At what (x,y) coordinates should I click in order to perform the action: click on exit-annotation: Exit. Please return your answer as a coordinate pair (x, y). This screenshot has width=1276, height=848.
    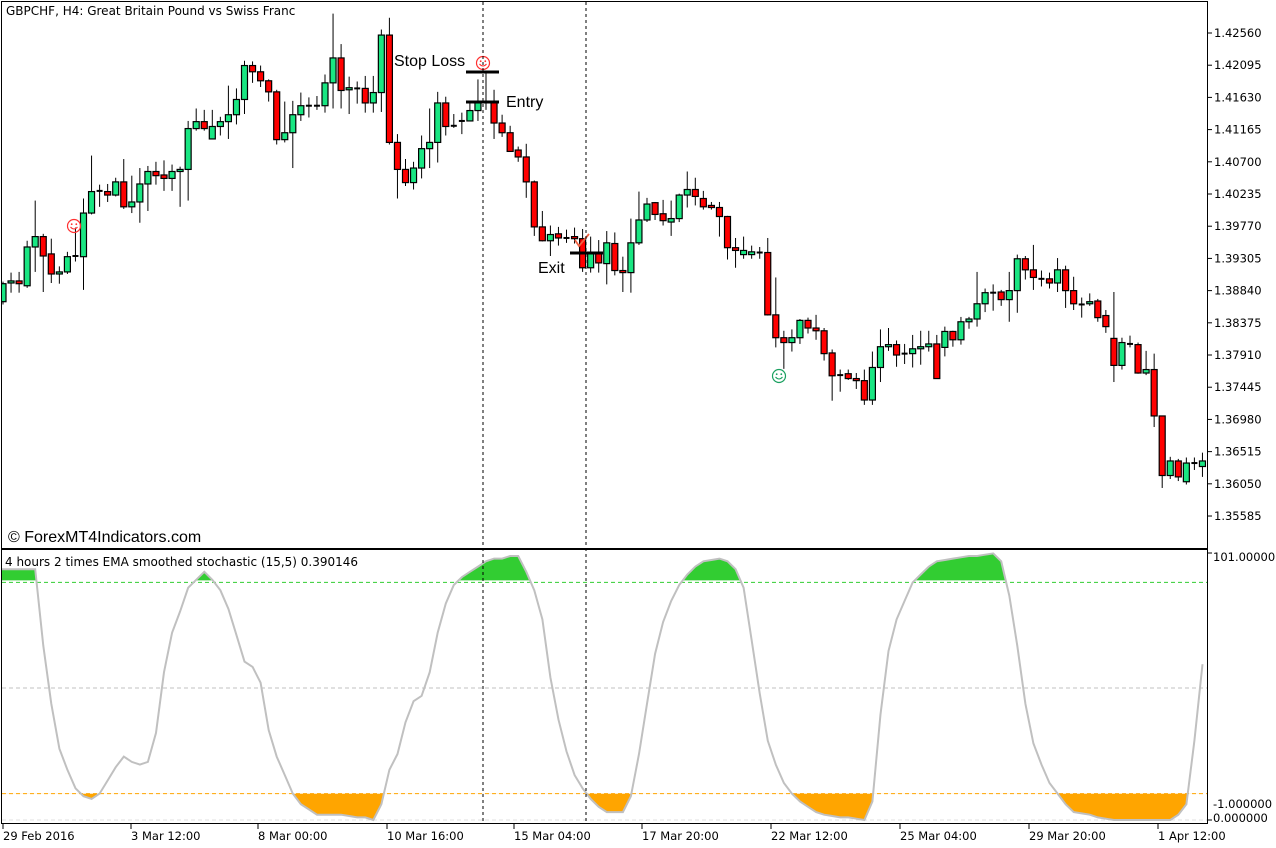
    Looking at the image, I should click on (570, 264).